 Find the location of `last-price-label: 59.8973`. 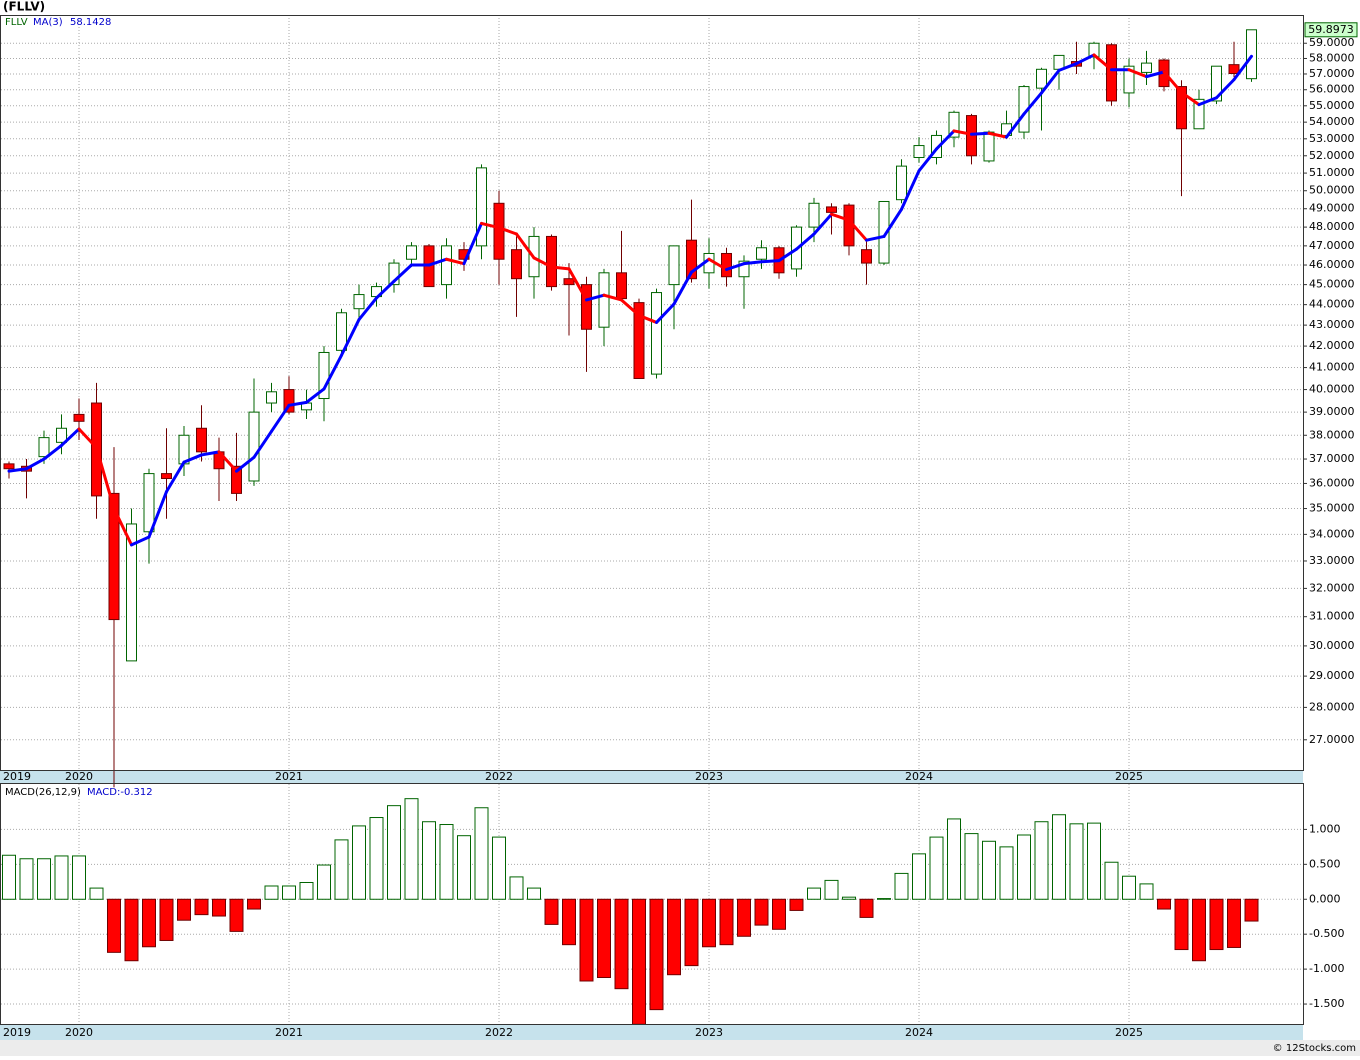

last-price-label: 59.8973 is located at coordinates (1331, 29).